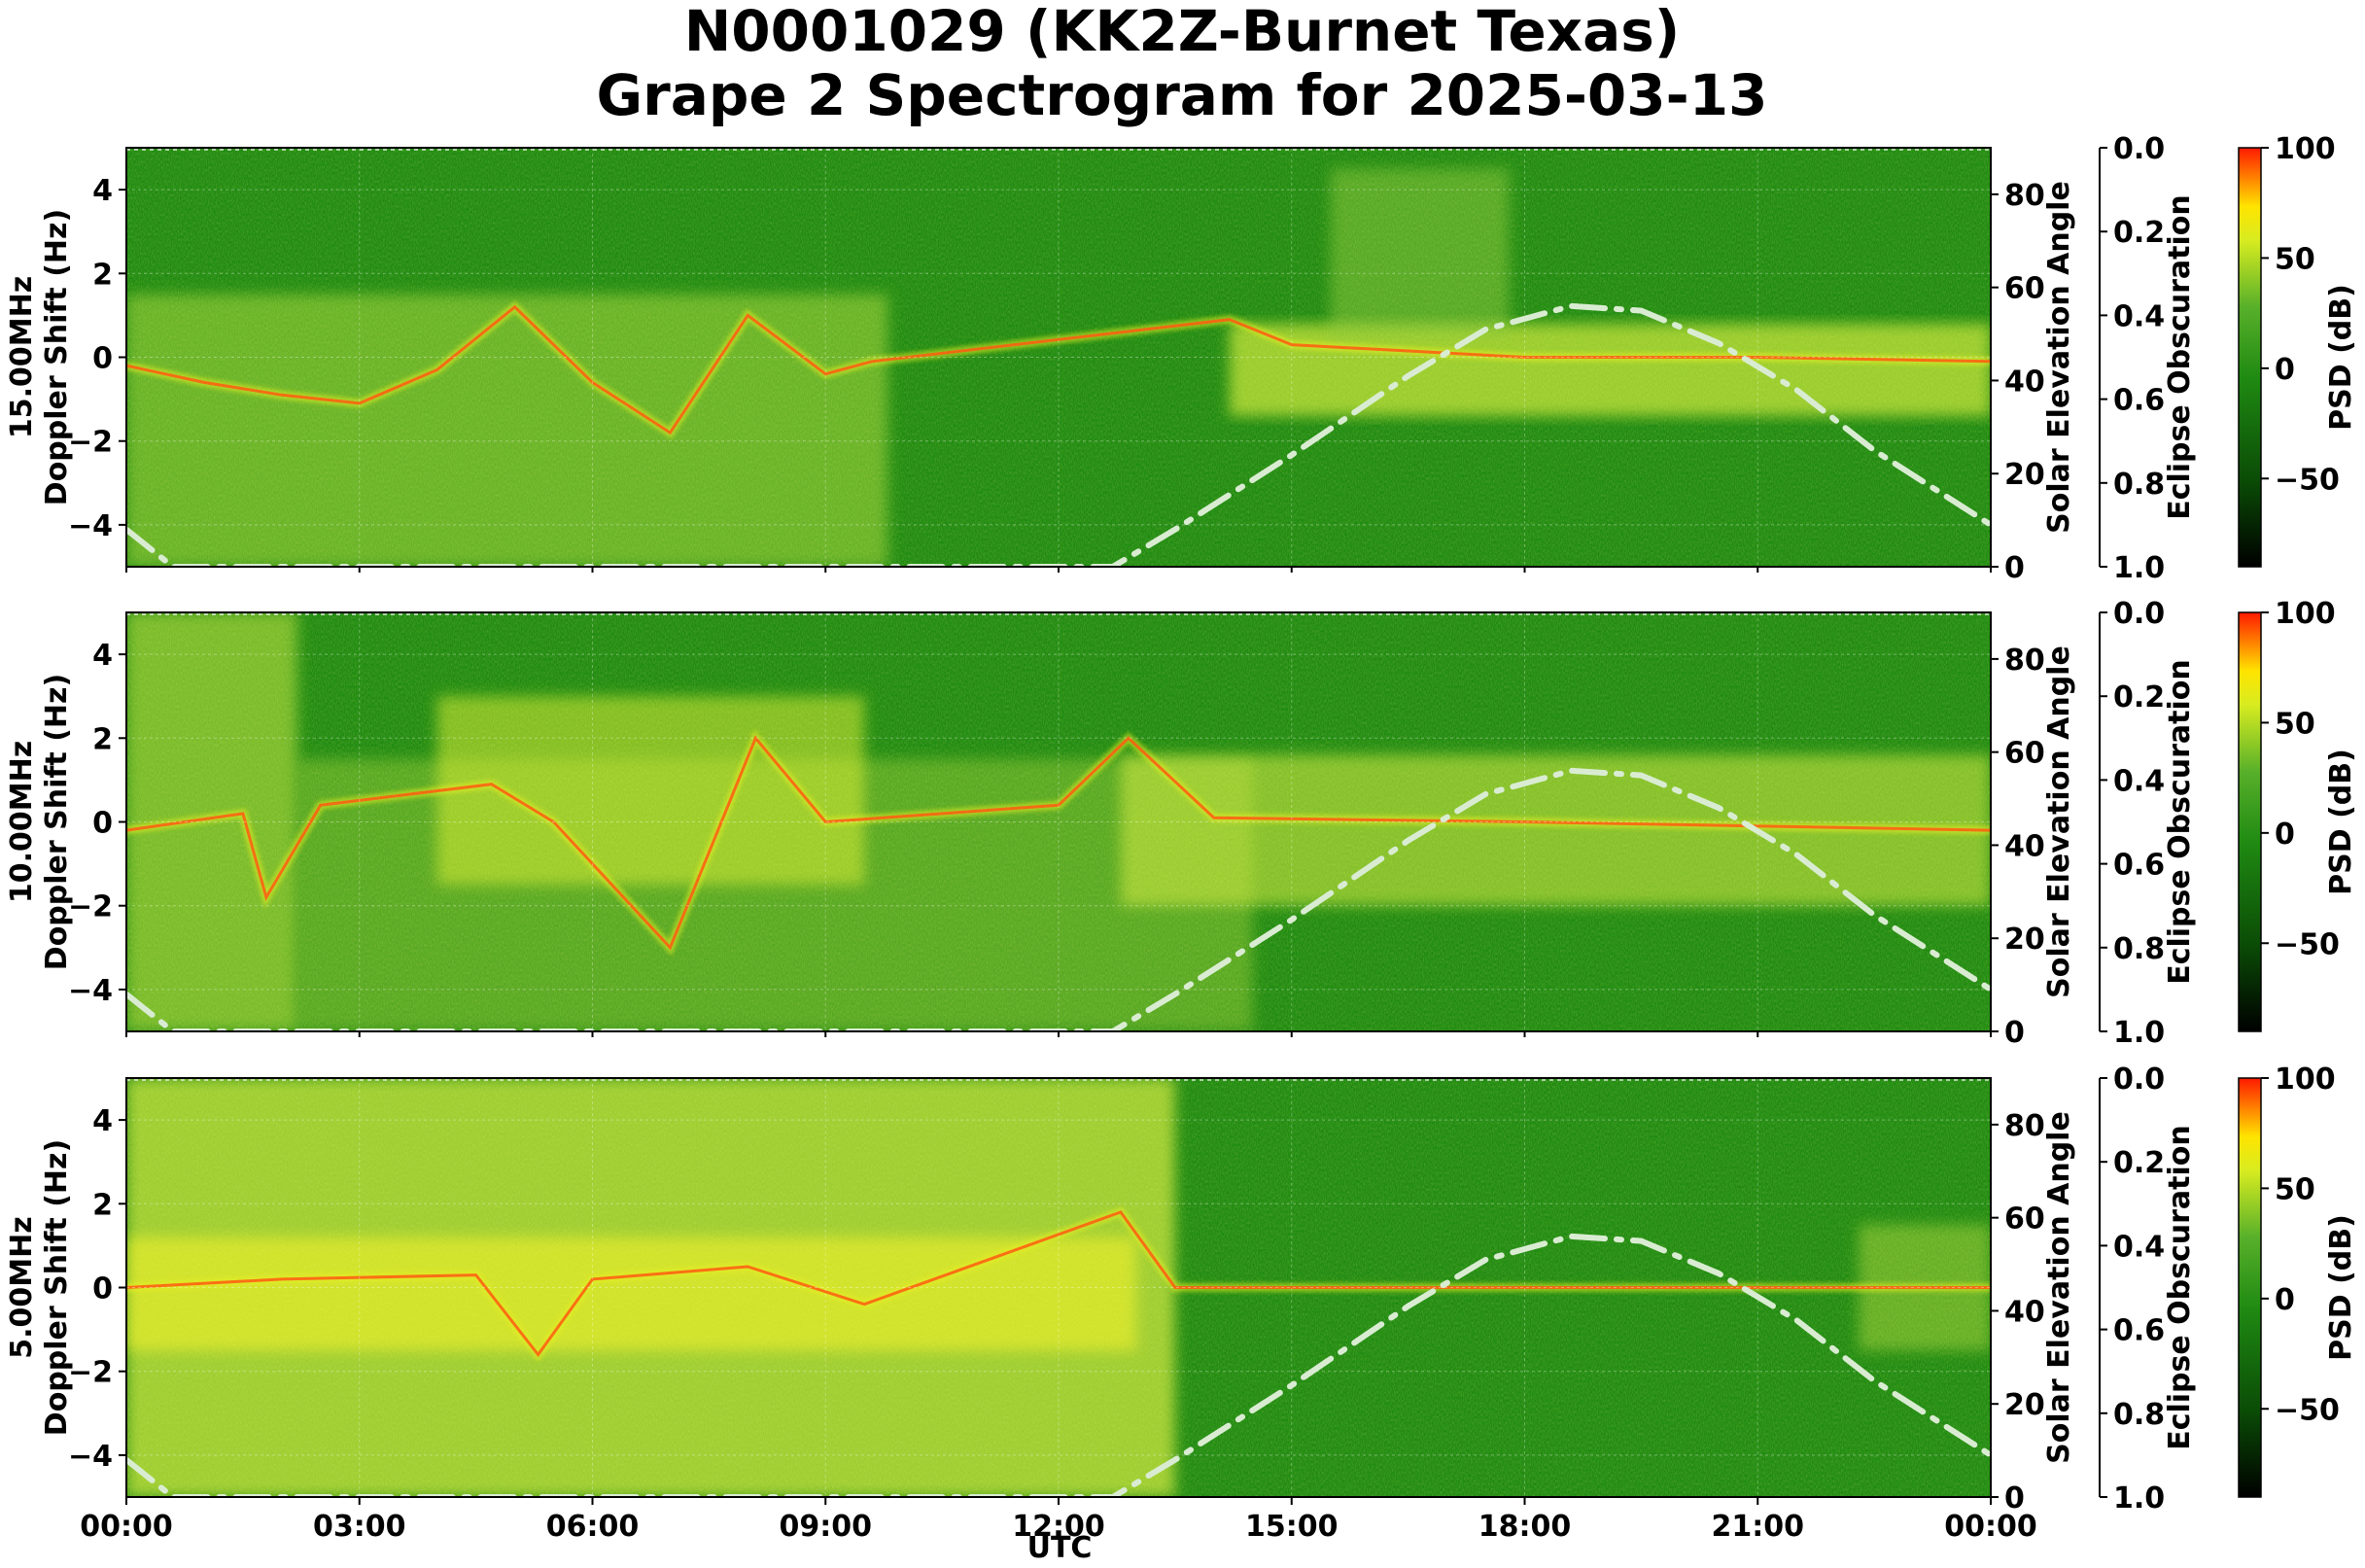  Describe the element at coordinates (827, 1527) in the screenshot. I see `x-tick-label: 09:00` at that location.